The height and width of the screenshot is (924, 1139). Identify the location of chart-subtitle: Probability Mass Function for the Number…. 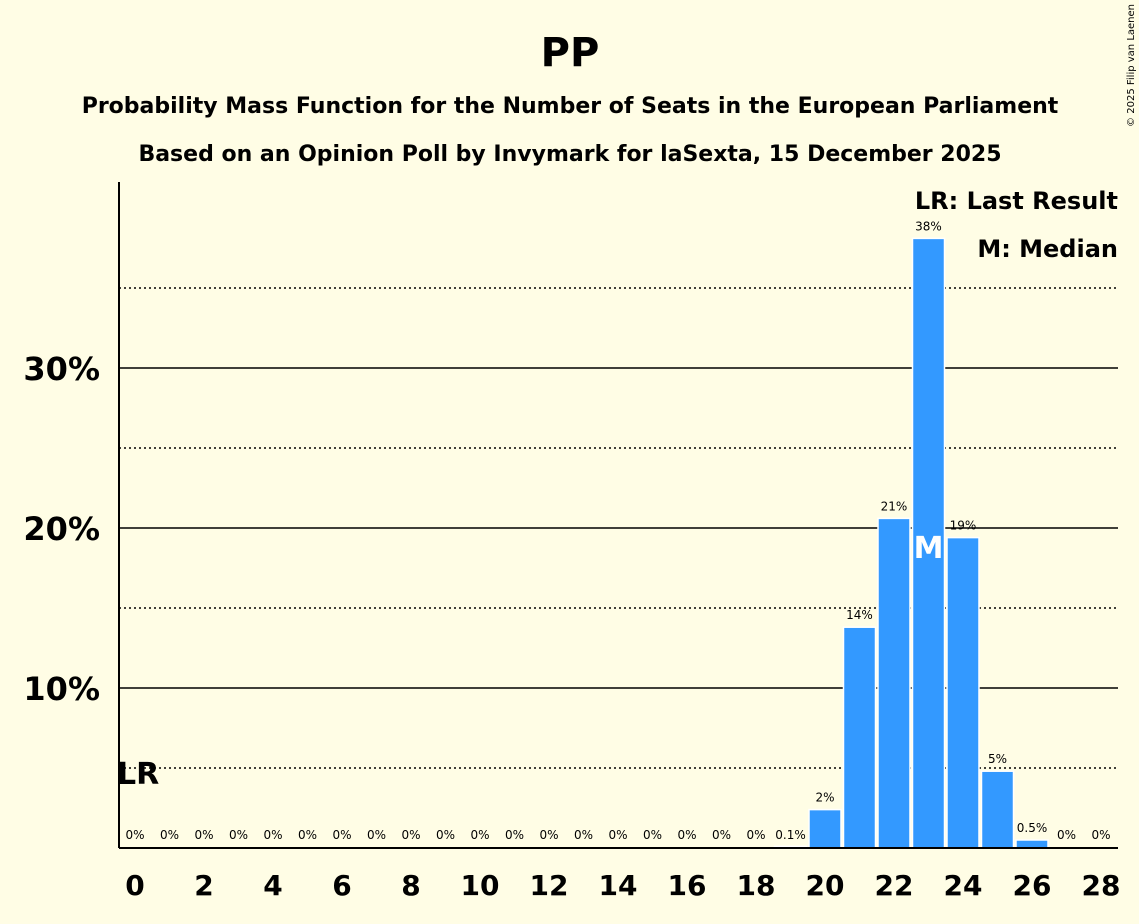
(570, 106).